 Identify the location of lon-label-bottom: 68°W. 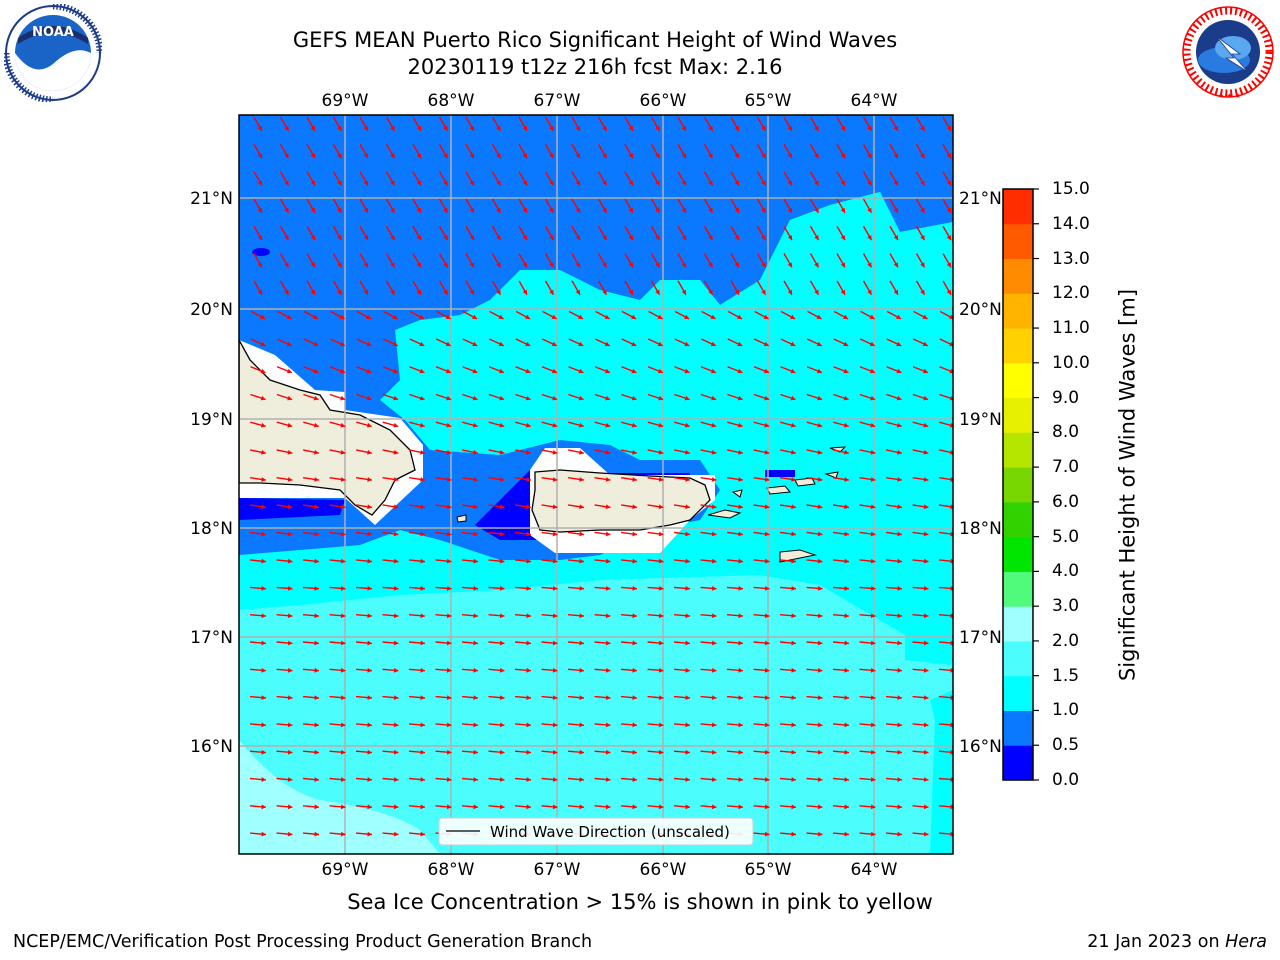
(451, 870).